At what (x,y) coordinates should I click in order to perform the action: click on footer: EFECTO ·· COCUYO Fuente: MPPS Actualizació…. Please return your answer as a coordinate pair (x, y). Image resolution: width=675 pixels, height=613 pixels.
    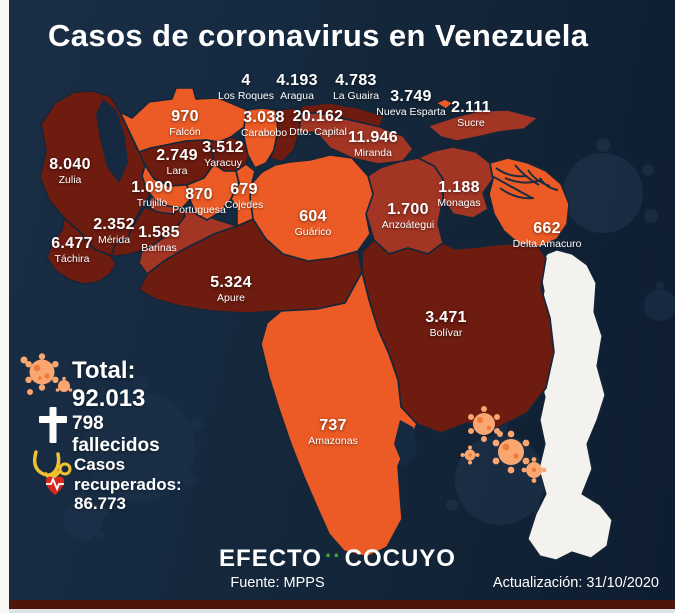
    Looking at the image, I should click on (337, 578).